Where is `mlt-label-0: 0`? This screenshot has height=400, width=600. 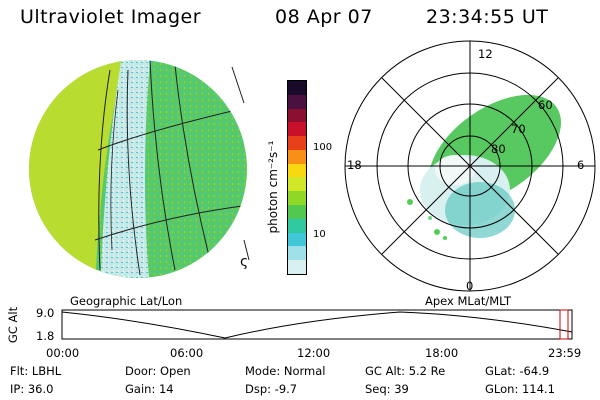 mlt-label-0: 0 is located at coordinates (470, 286).